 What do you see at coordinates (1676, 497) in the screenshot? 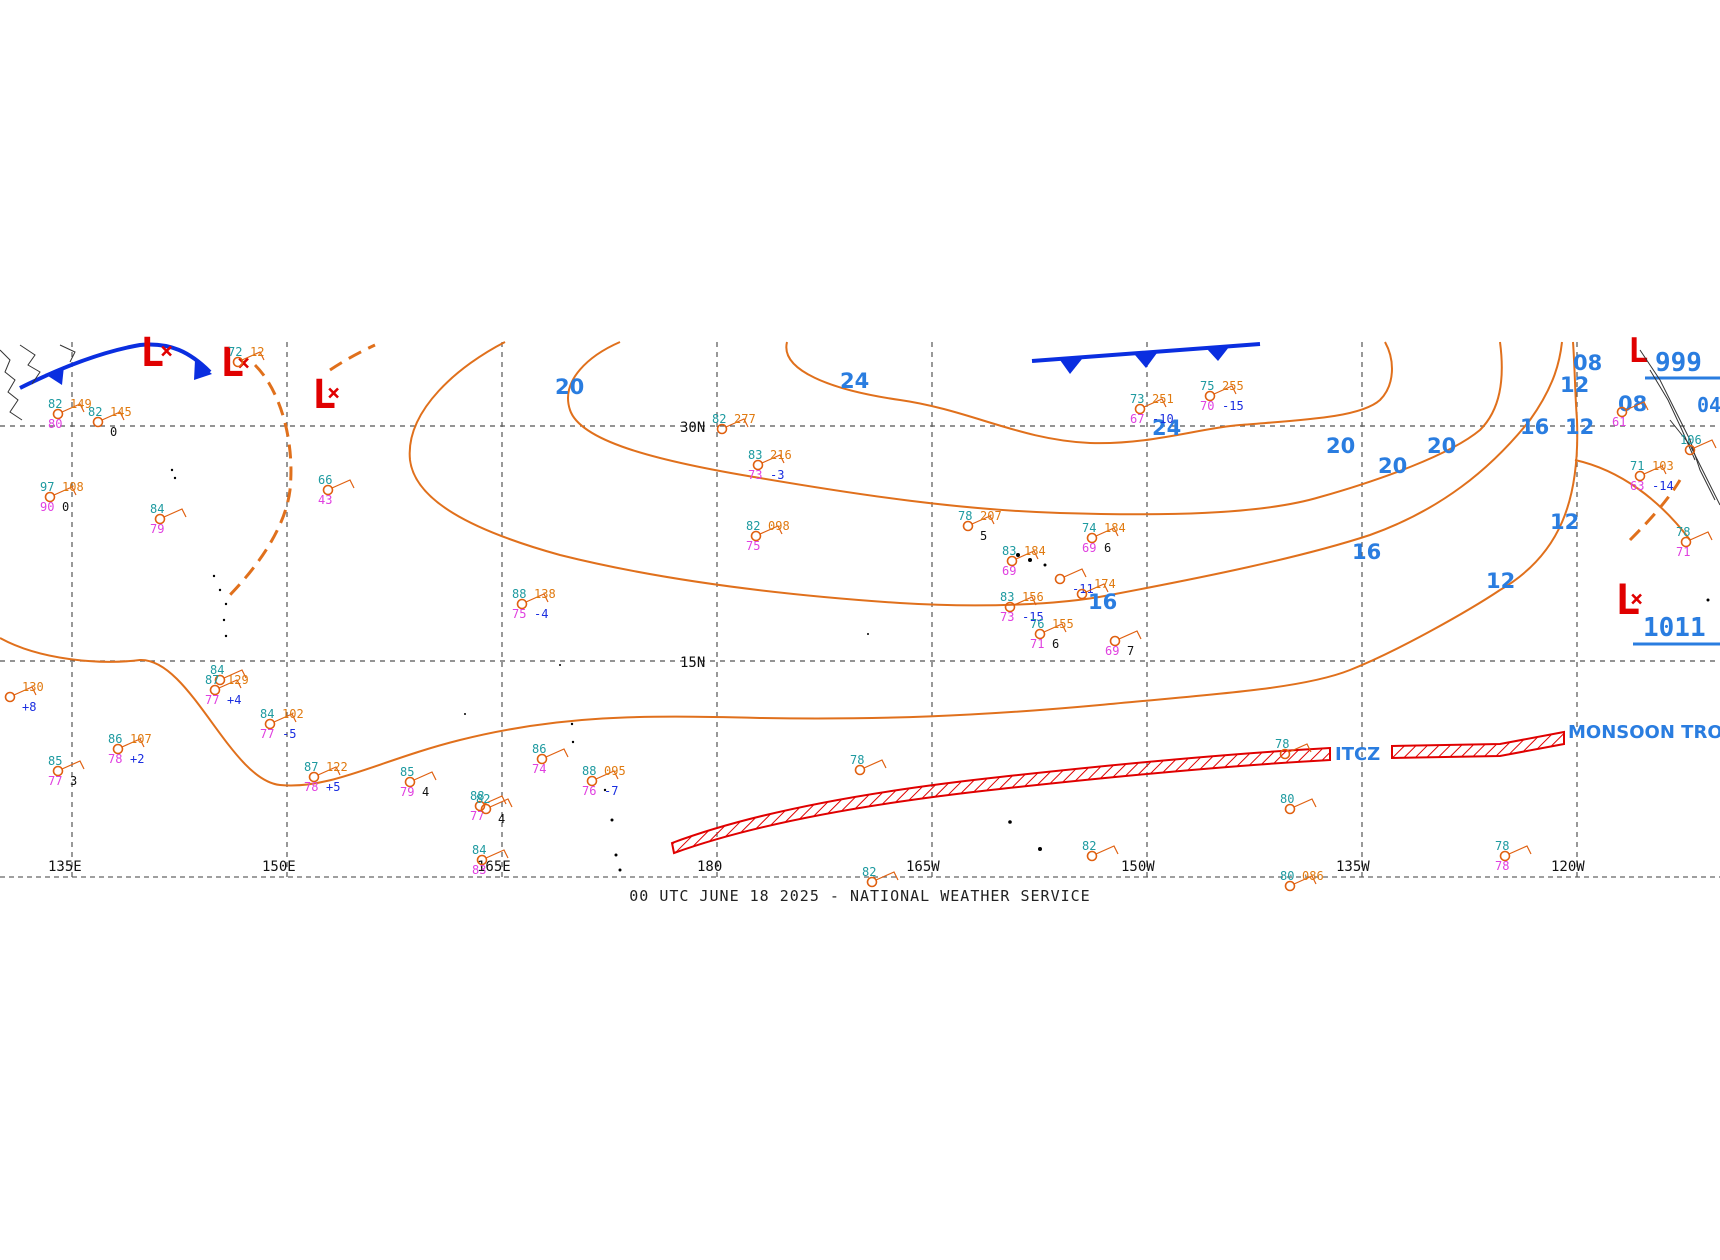
I see `pressure-values: 999 1011 04` at bounding box center [1676, 497].